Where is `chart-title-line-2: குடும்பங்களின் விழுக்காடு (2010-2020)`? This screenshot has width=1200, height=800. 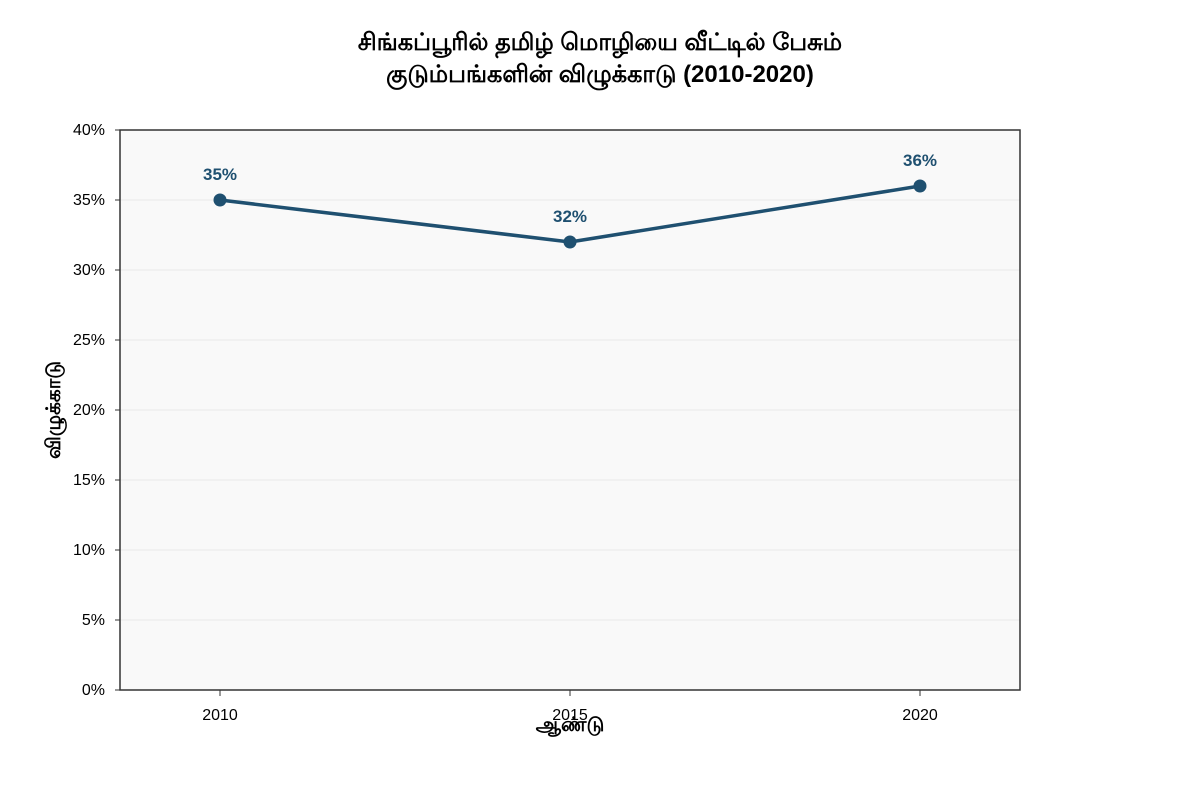
chart-title-line-2: குடும்பங்களின் விழுக்காடு (2010-2020) is located at coordinates (600, 76).